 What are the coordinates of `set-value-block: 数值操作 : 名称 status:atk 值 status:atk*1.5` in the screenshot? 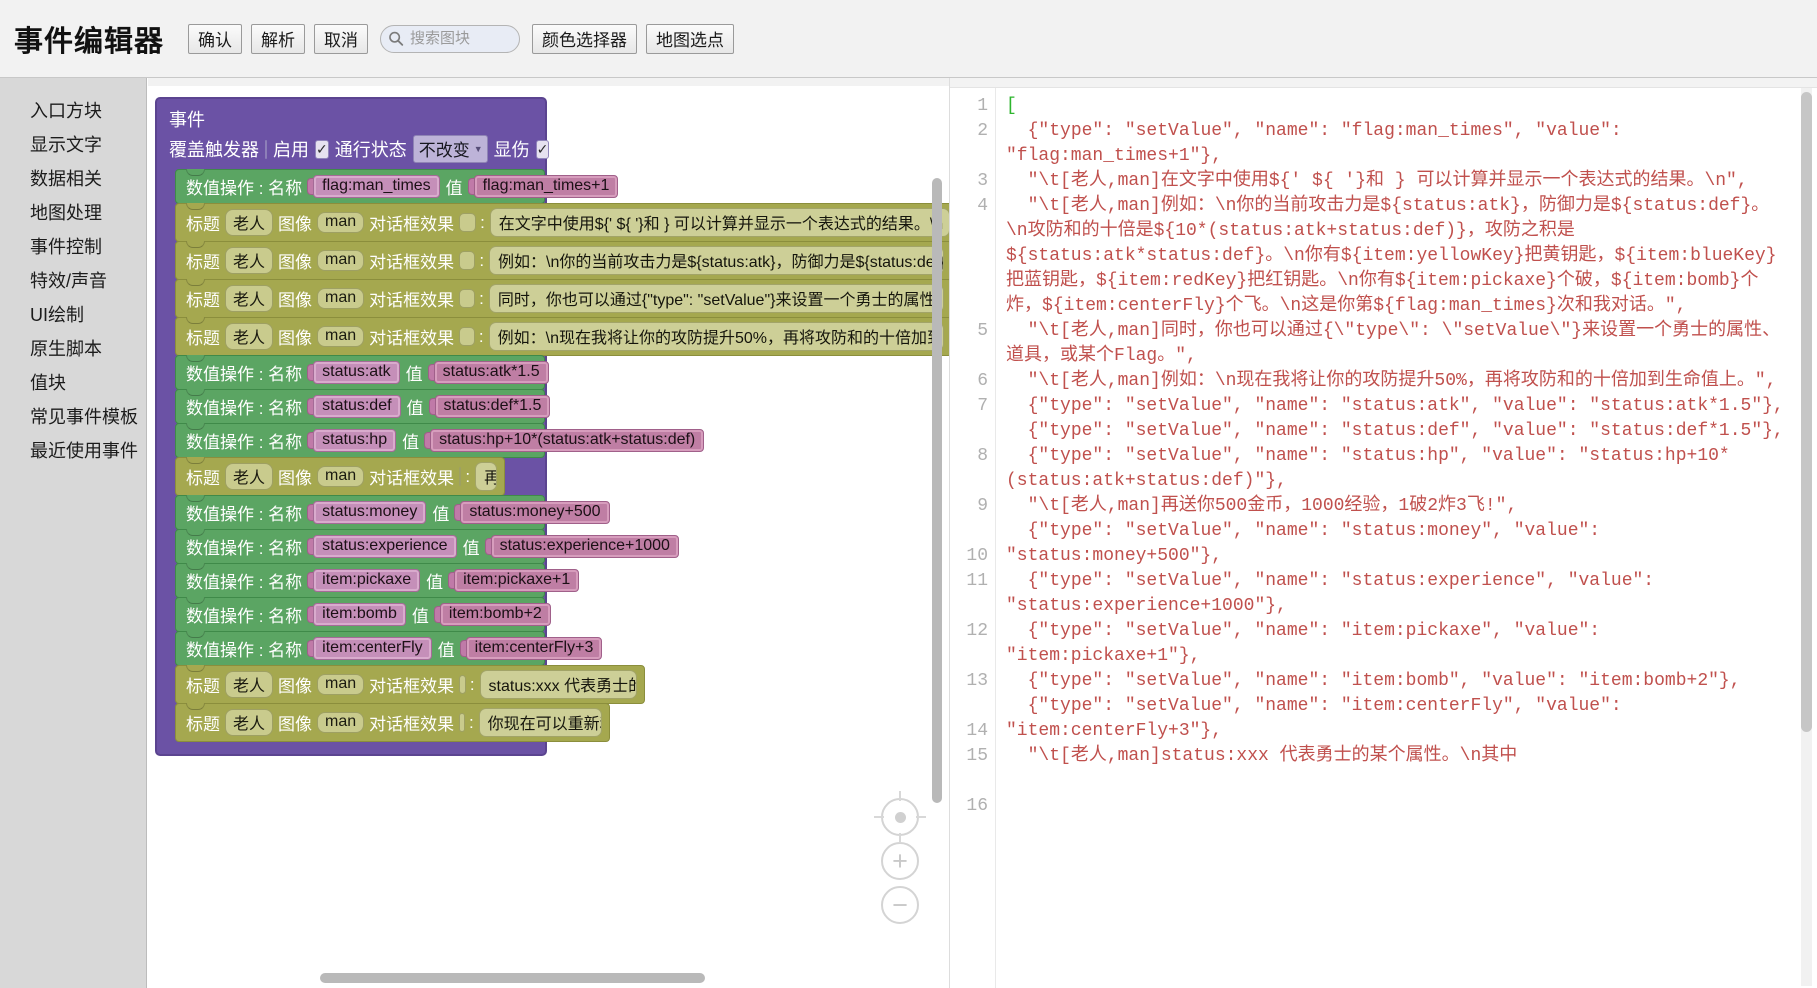 It's located at (362, 372).